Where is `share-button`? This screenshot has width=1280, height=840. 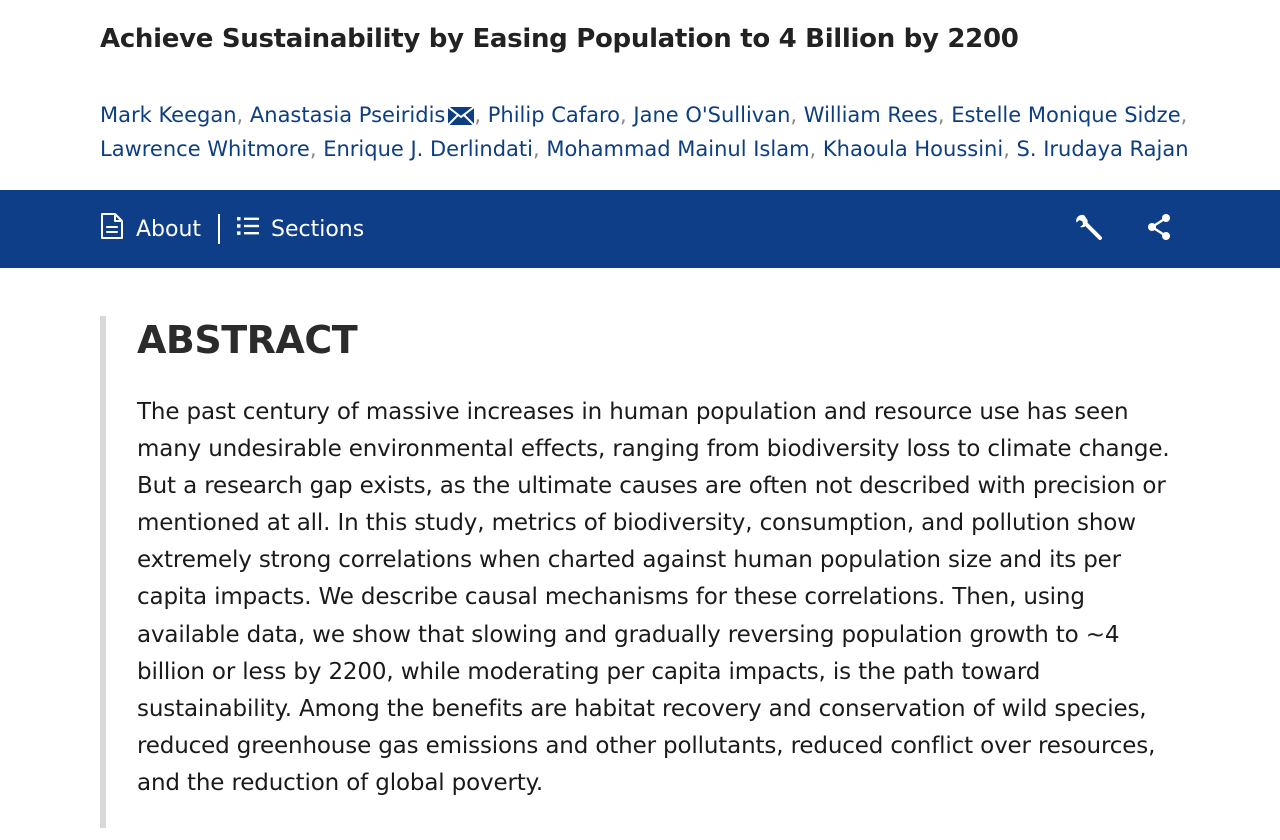 share-button is located at coordinates (1159, 229).